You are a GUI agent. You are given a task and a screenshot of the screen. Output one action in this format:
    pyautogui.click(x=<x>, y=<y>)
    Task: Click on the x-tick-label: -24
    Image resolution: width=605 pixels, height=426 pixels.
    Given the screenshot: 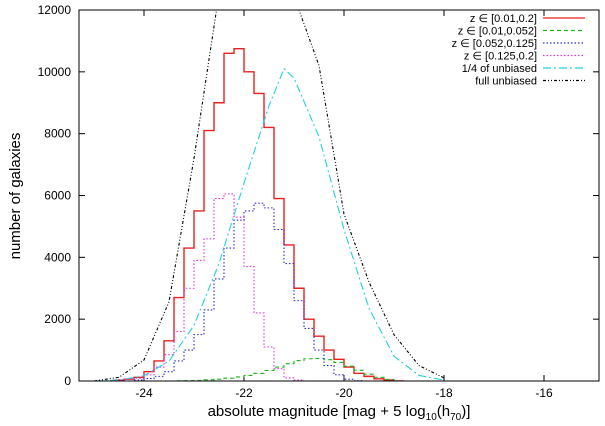 What is the action you would take?
    pyautogui.click(x=144, y=393)
    